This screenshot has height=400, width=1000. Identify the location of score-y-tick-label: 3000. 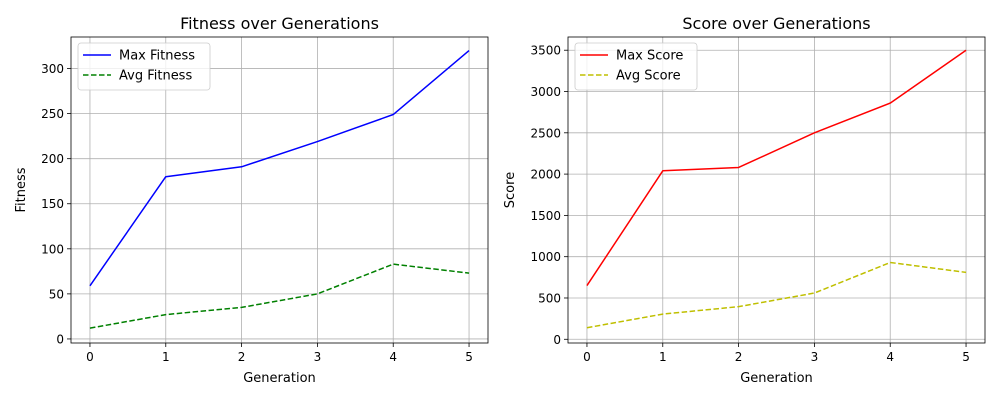
(545, 92).